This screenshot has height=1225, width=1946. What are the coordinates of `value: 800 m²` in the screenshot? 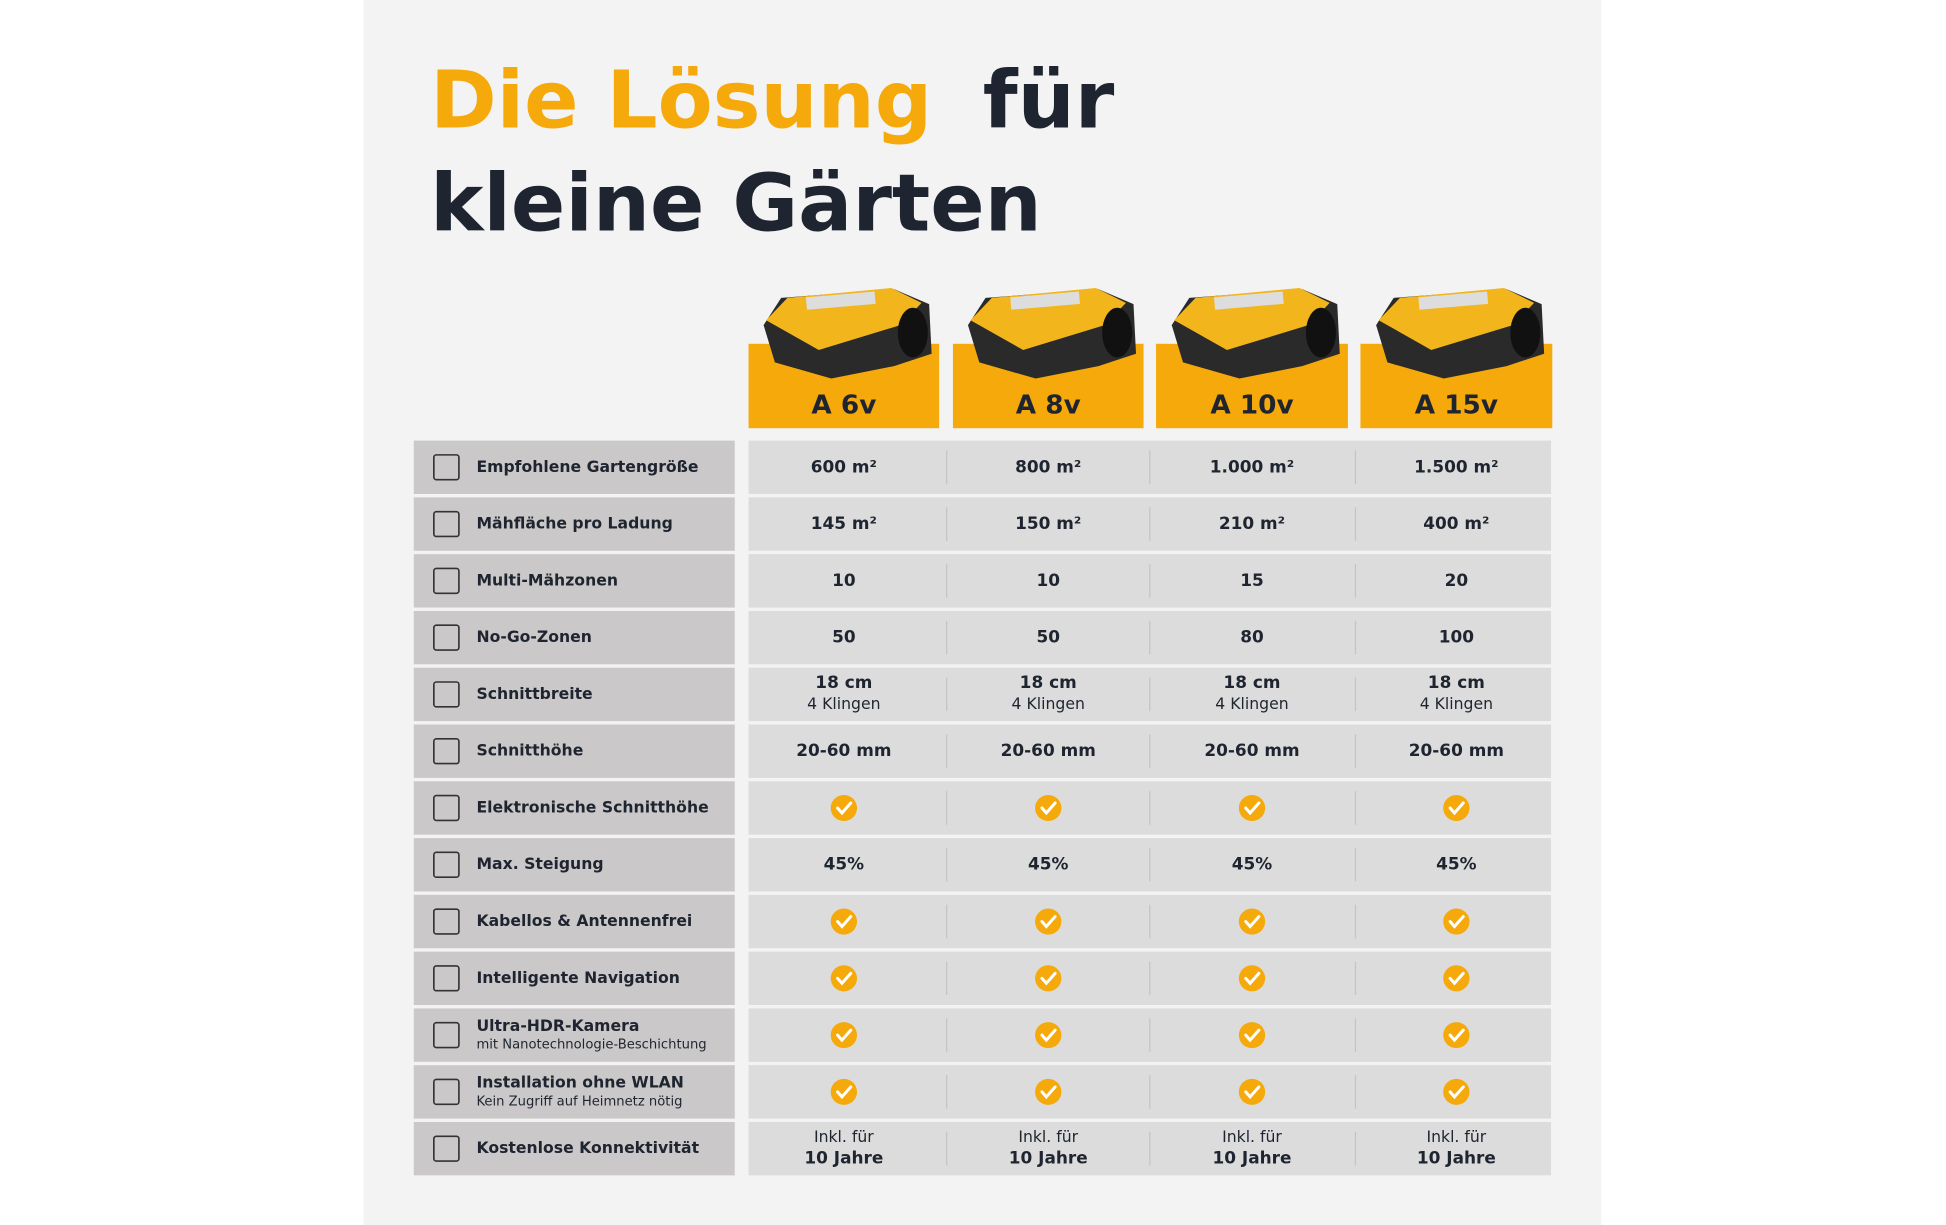 It's located at (1048, 466).